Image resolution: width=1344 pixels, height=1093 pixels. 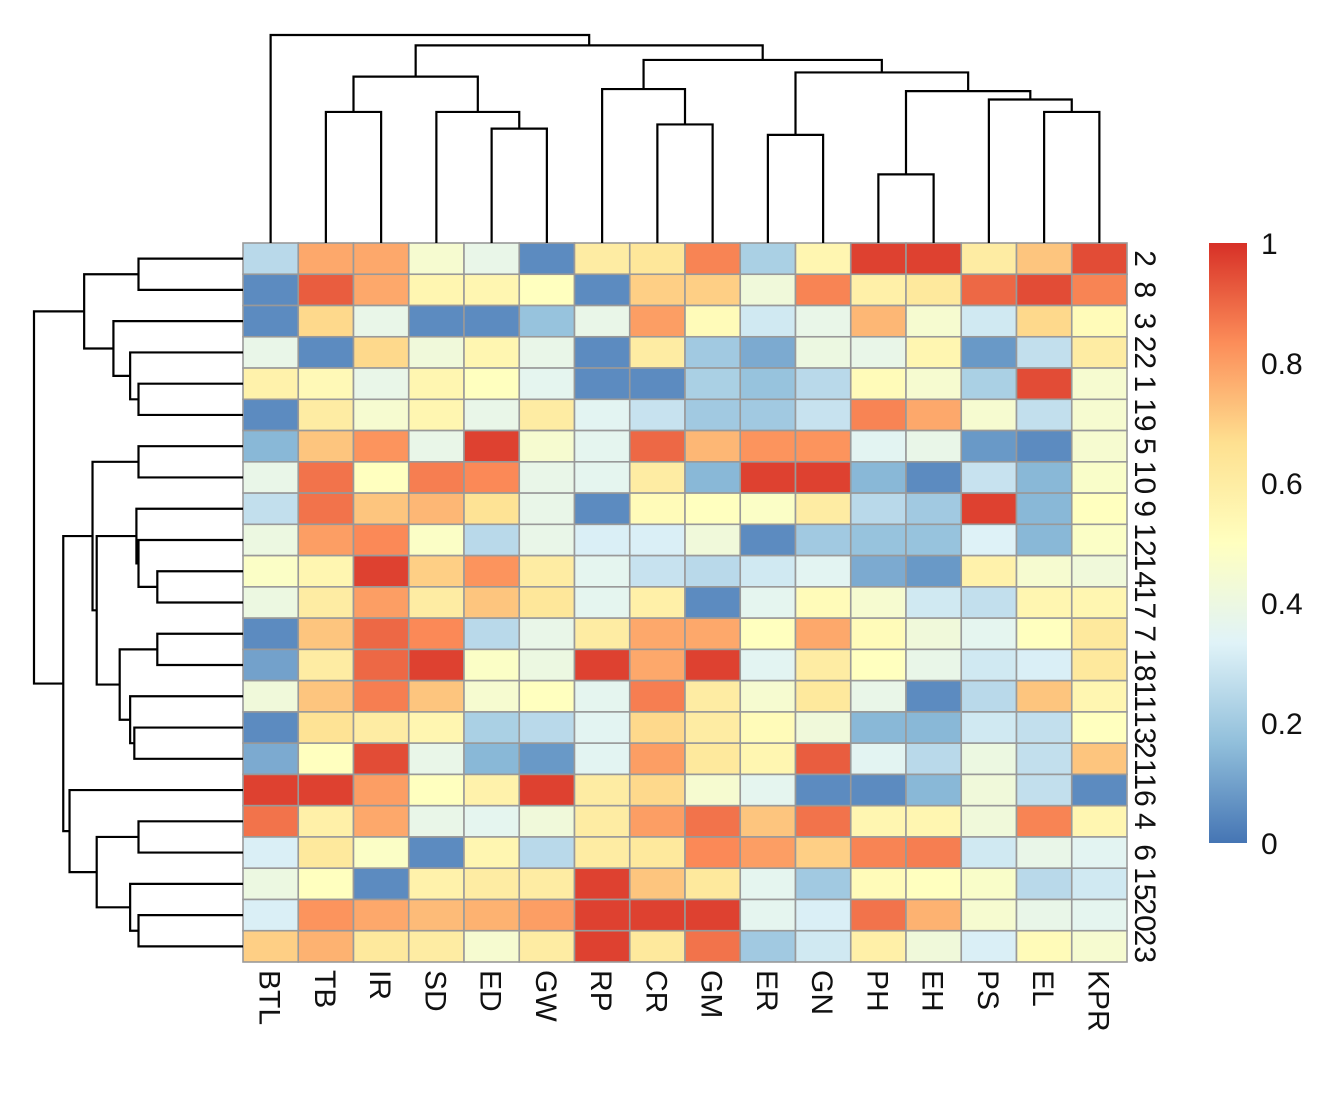 I want to click on row-label: 5, so click(x=1144, y=446).